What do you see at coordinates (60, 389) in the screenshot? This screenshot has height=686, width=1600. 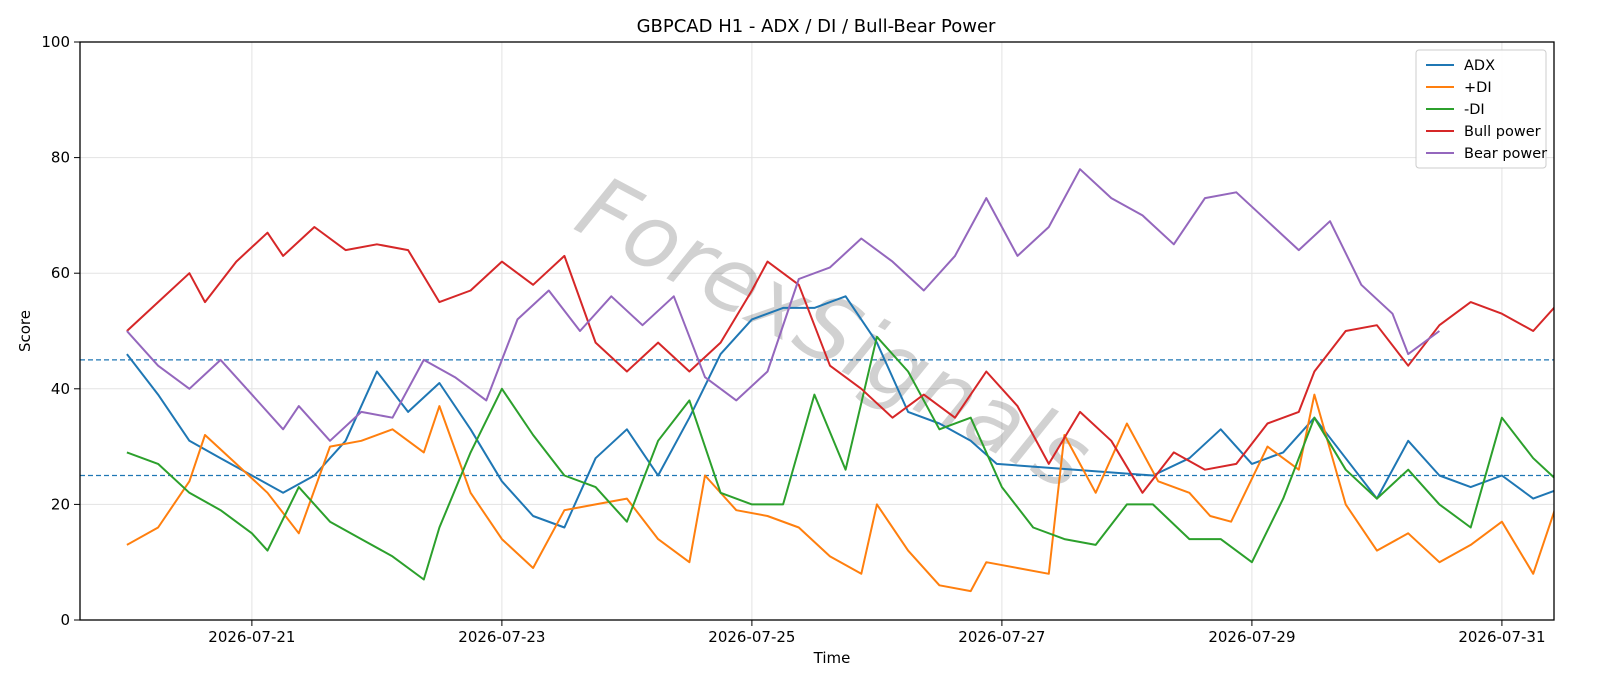 I see `y-tick-label: 40` at bounding box center [60, 389].